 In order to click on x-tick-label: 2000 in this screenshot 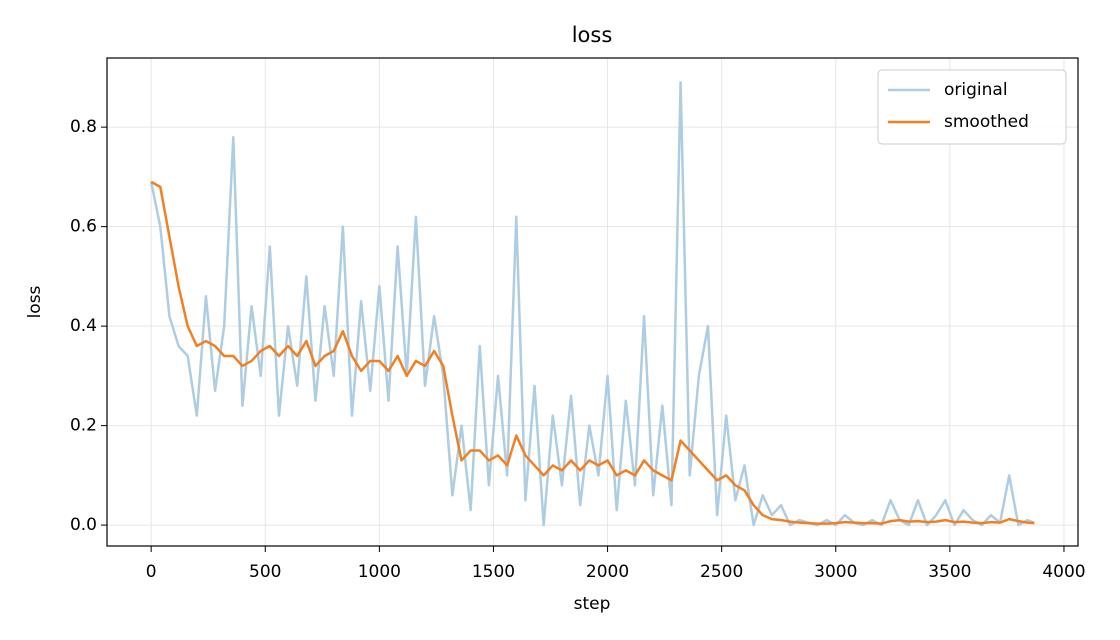, I will do `click(607, 572)`.